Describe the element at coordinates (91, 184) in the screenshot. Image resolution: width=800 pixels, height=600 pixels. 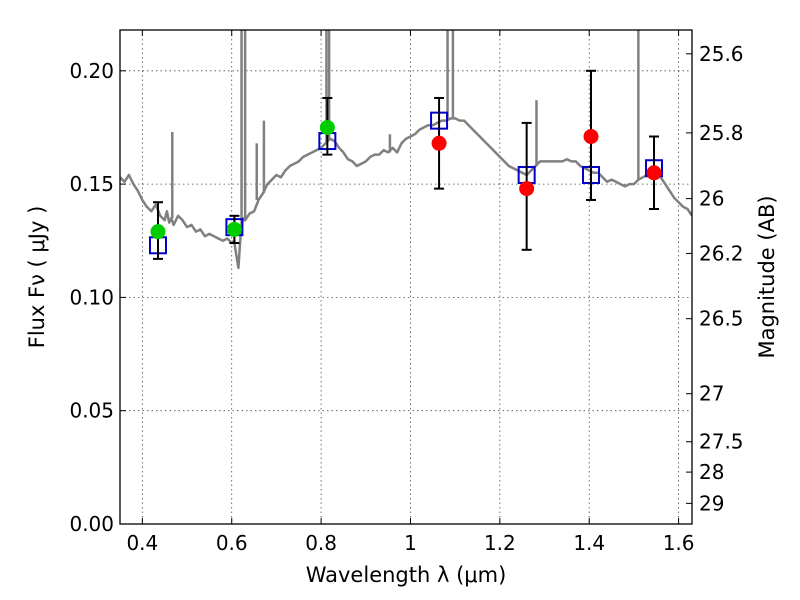
I see `y-tick-label: 0.15` at that location.